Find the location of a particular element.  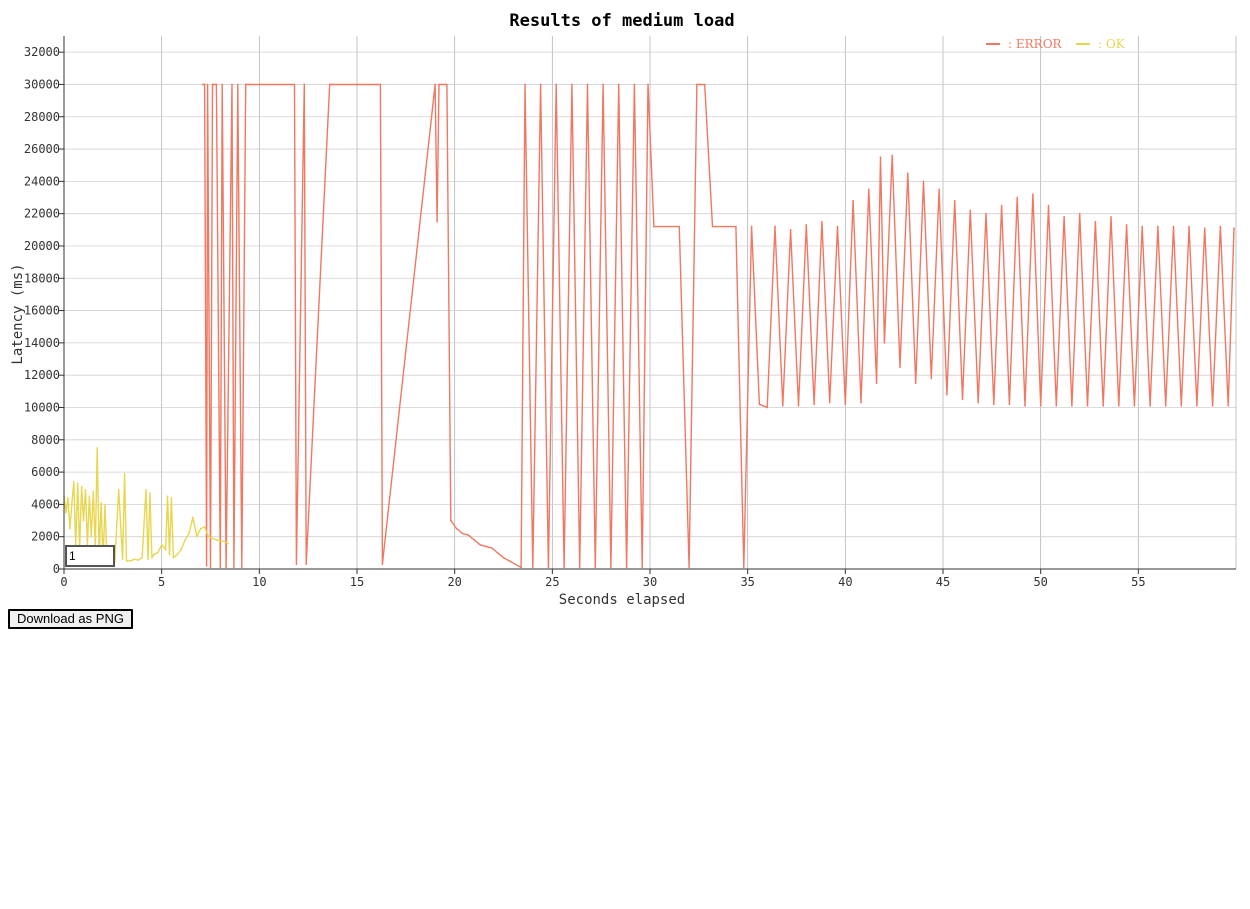

x-tick-label: 35 is located at coordinates (747, 582).